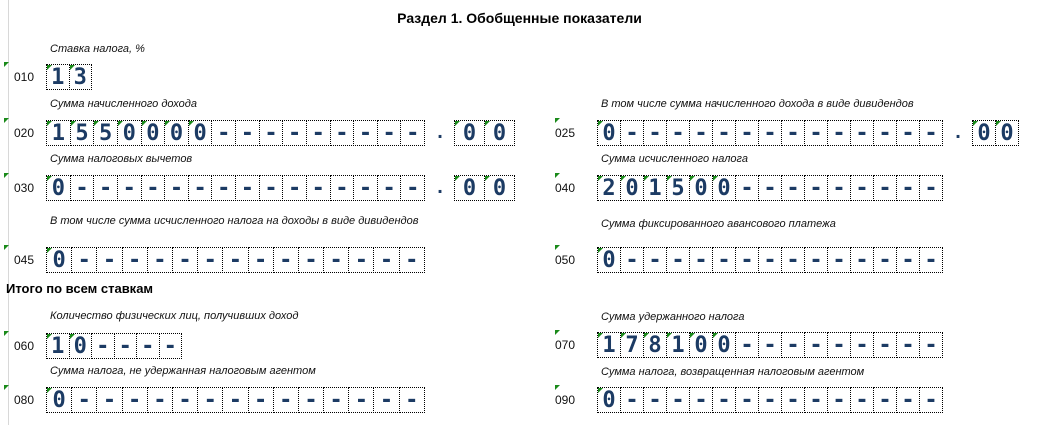 Image resolution: width=1039 pixels, height=425 pixels. I want to click on field-050: 0--------------, so click(770, 260).